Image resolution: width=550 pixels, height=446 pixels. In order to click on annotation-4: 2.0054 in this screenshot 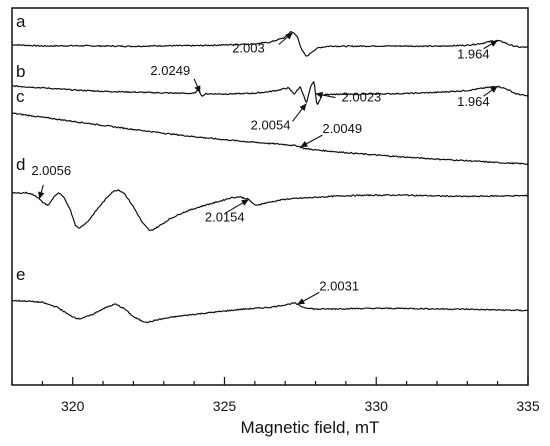, I will do `click(279, 117)`.